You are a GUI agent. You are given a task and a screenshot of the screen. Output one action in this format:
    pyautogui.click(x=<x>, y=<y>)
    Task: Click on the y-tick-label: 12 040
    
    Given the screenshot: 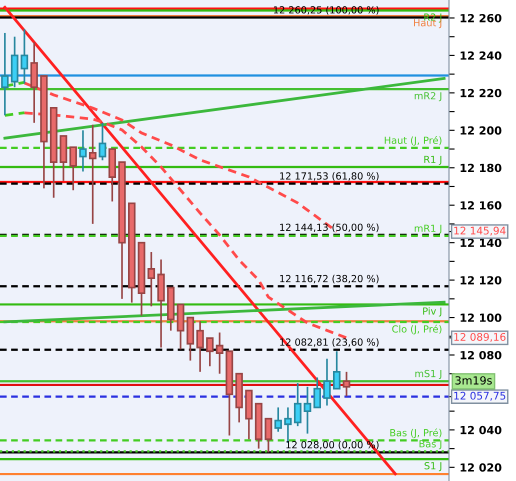 What is the action you would take?
    pyautogui.click(x=481, y=430)
    